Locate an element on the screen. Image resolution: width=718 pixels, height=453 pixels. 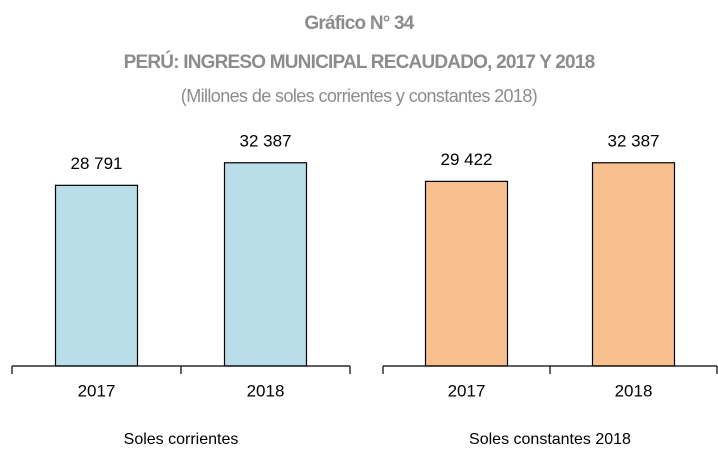
data-label: 28 791 is located at coordinates (97, 163).